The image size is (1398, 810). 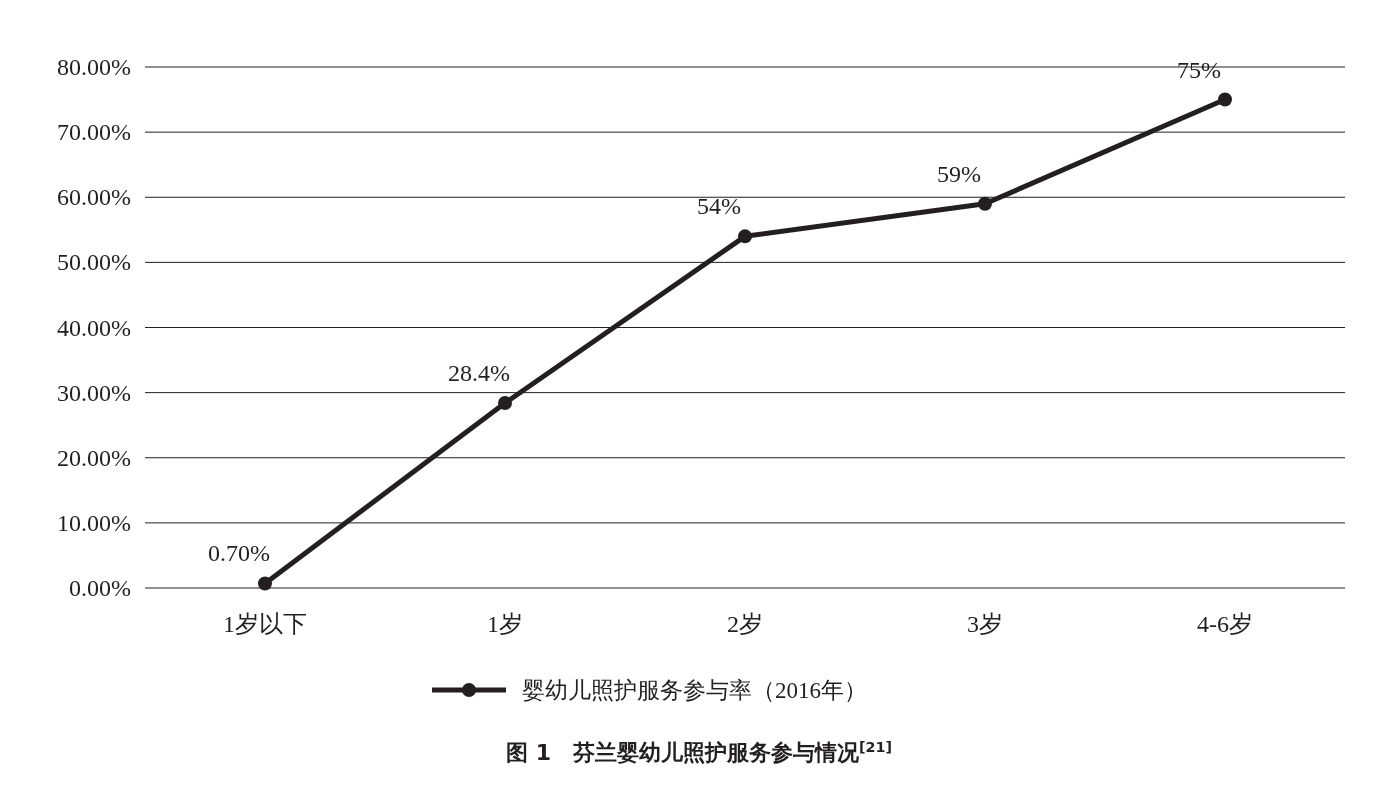 What do you see at coordinates (959, 173) in the screenshot?
I see `data-label: 59%` at bounding box center [959, 173].